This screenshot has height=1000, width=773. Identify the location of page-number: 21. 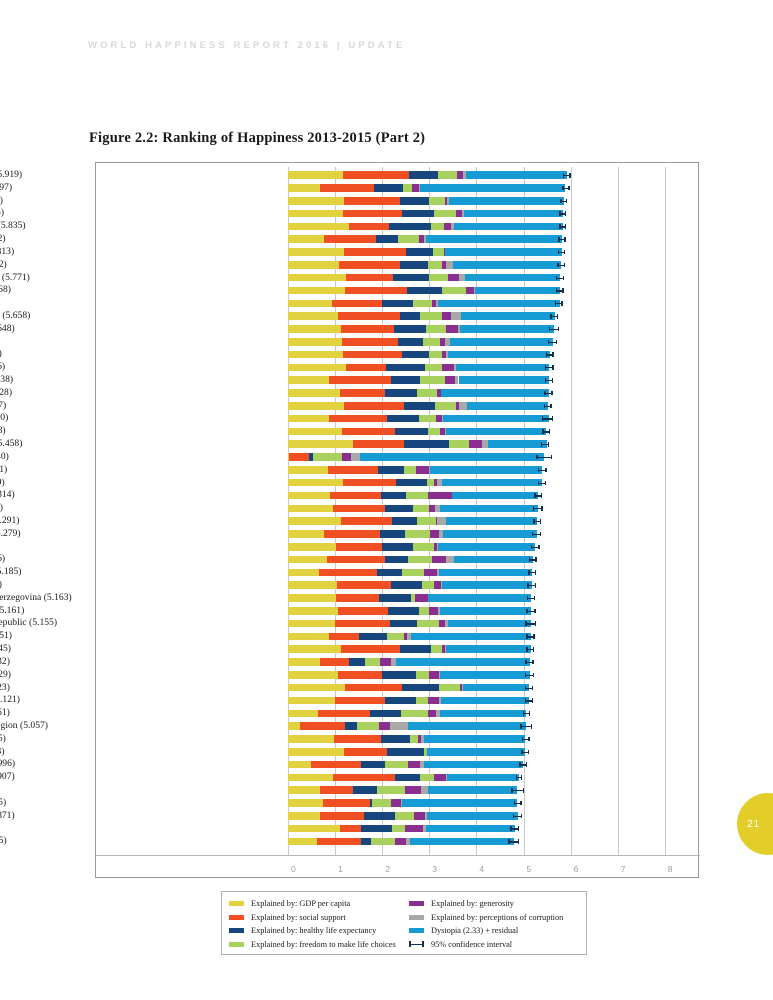
(753, 824).